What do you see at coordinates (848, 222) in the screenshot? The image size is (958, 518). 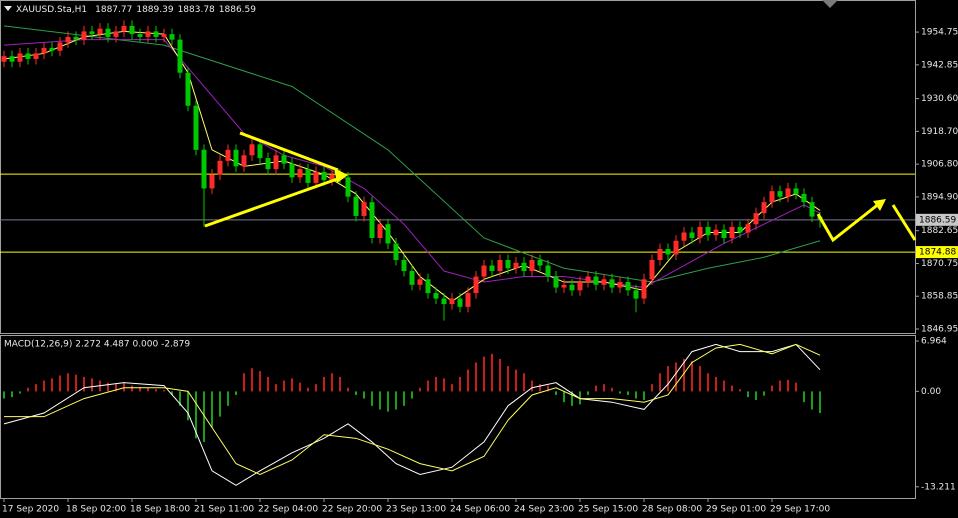 I see `projection-arrow` at bounding box center [848, 222].